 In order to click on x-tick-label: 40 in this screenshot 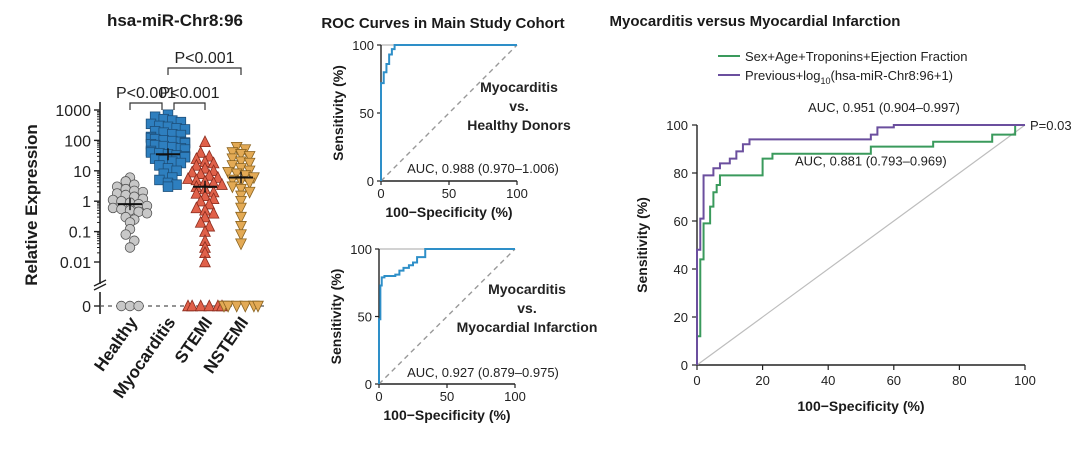, I will do `click(828, 380)`.